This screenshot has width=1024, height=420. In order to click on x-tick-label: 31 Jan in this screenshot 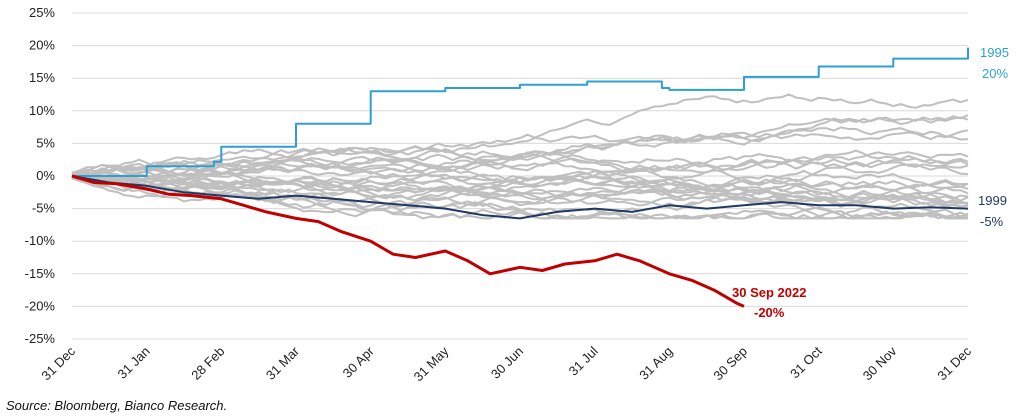, I will do `click(134, 363)`.